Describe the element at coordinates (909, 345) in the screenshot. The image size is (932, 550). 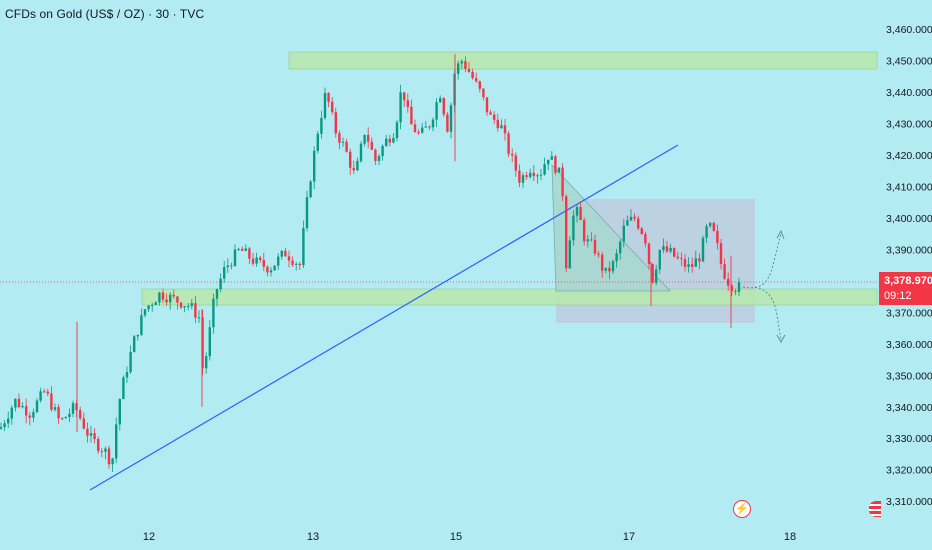
I see `price-tick-label: 3,360.000` at that location.